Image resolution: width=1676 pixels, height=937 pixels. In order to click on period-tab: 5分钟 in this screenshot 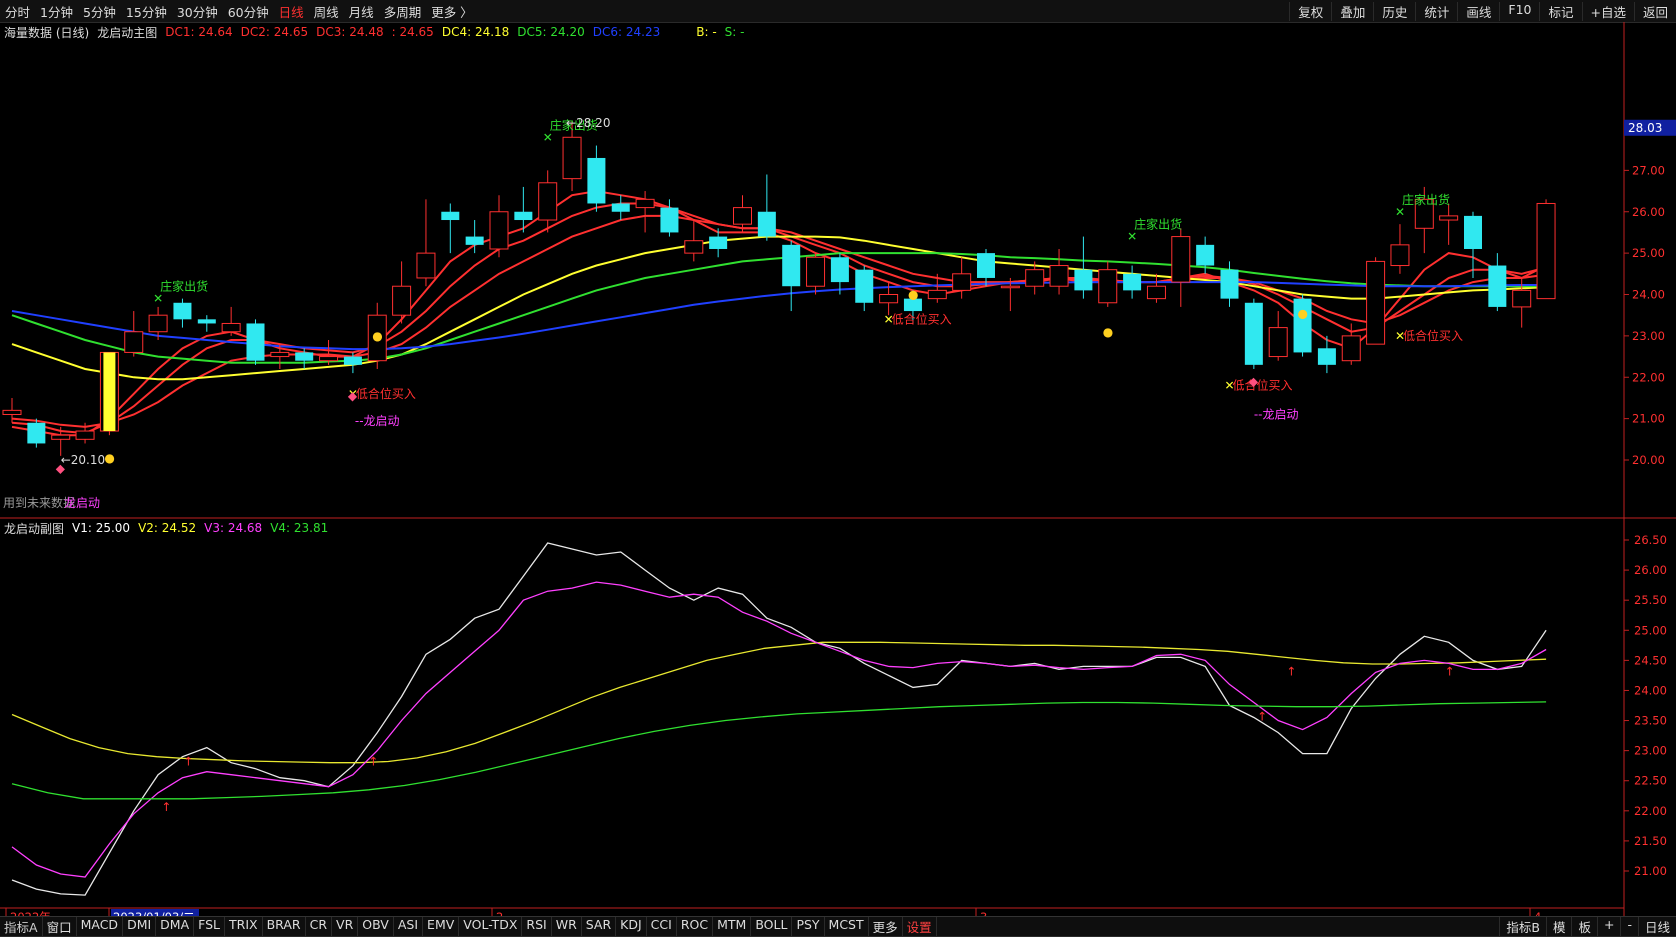, I will do `click(99, 12)`.